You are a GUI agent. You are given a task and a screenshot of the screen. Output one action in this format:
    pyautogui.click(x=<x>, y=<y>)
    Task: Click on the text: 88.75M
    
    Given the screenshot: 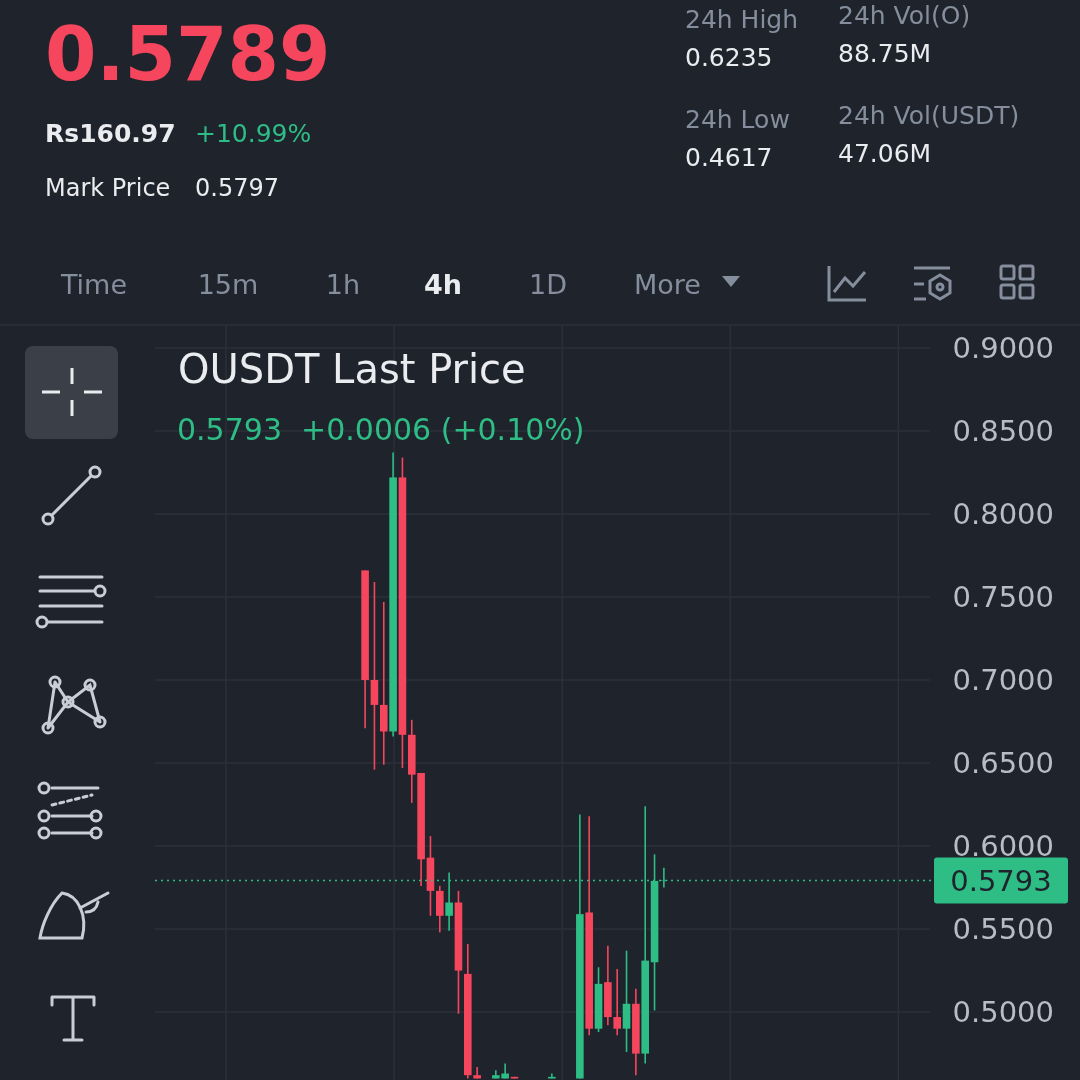 What is the action you would take?
    pyautogui.click(x=885, y=53)
    